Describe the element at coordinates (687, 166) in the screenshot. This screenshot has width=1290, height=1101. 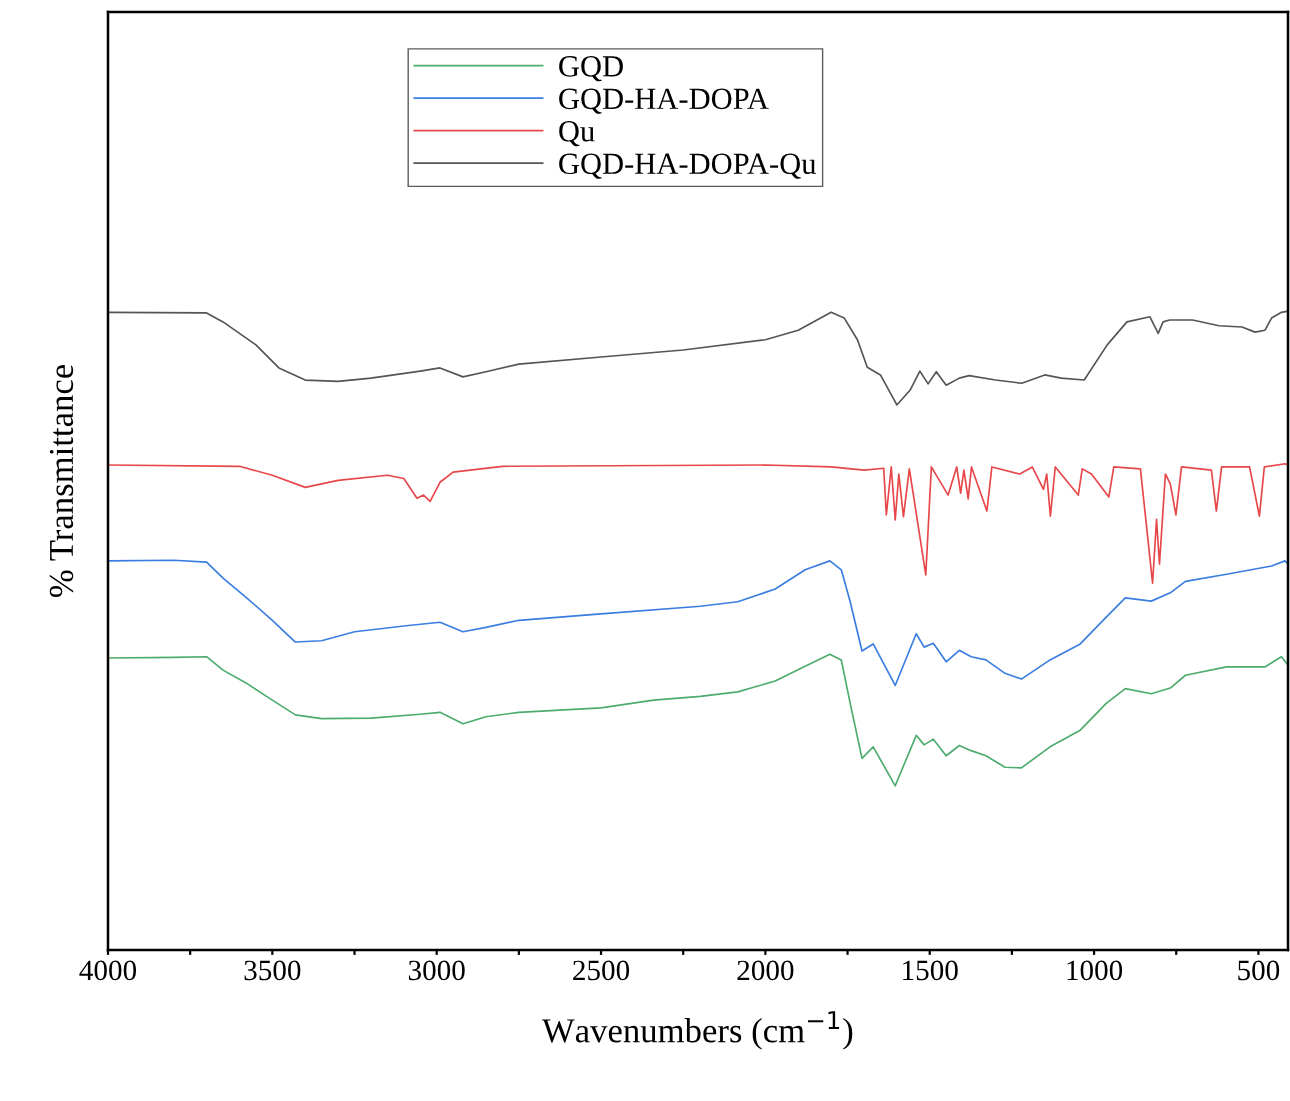
I see `legend-label: GQD-HA-DOPA-Qu` at that location.